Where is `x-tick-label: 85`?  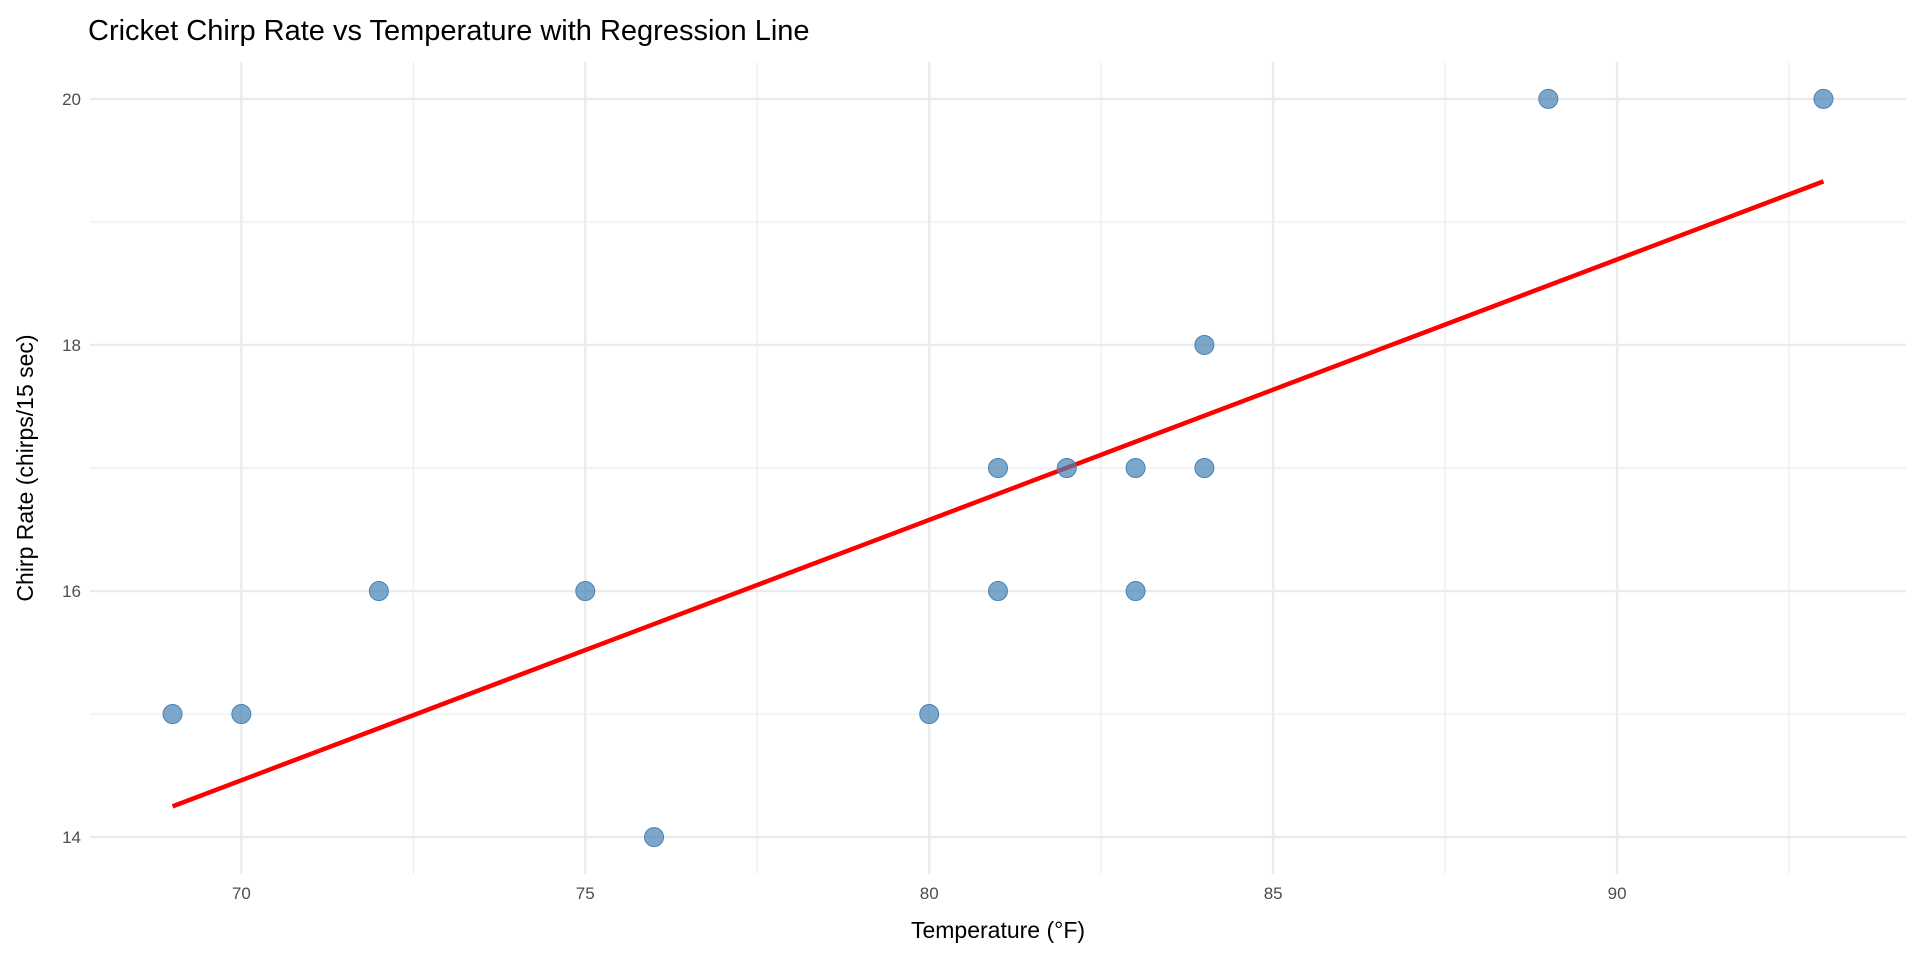 x-tick-label: 85 is located at coordinates (1273, 893).